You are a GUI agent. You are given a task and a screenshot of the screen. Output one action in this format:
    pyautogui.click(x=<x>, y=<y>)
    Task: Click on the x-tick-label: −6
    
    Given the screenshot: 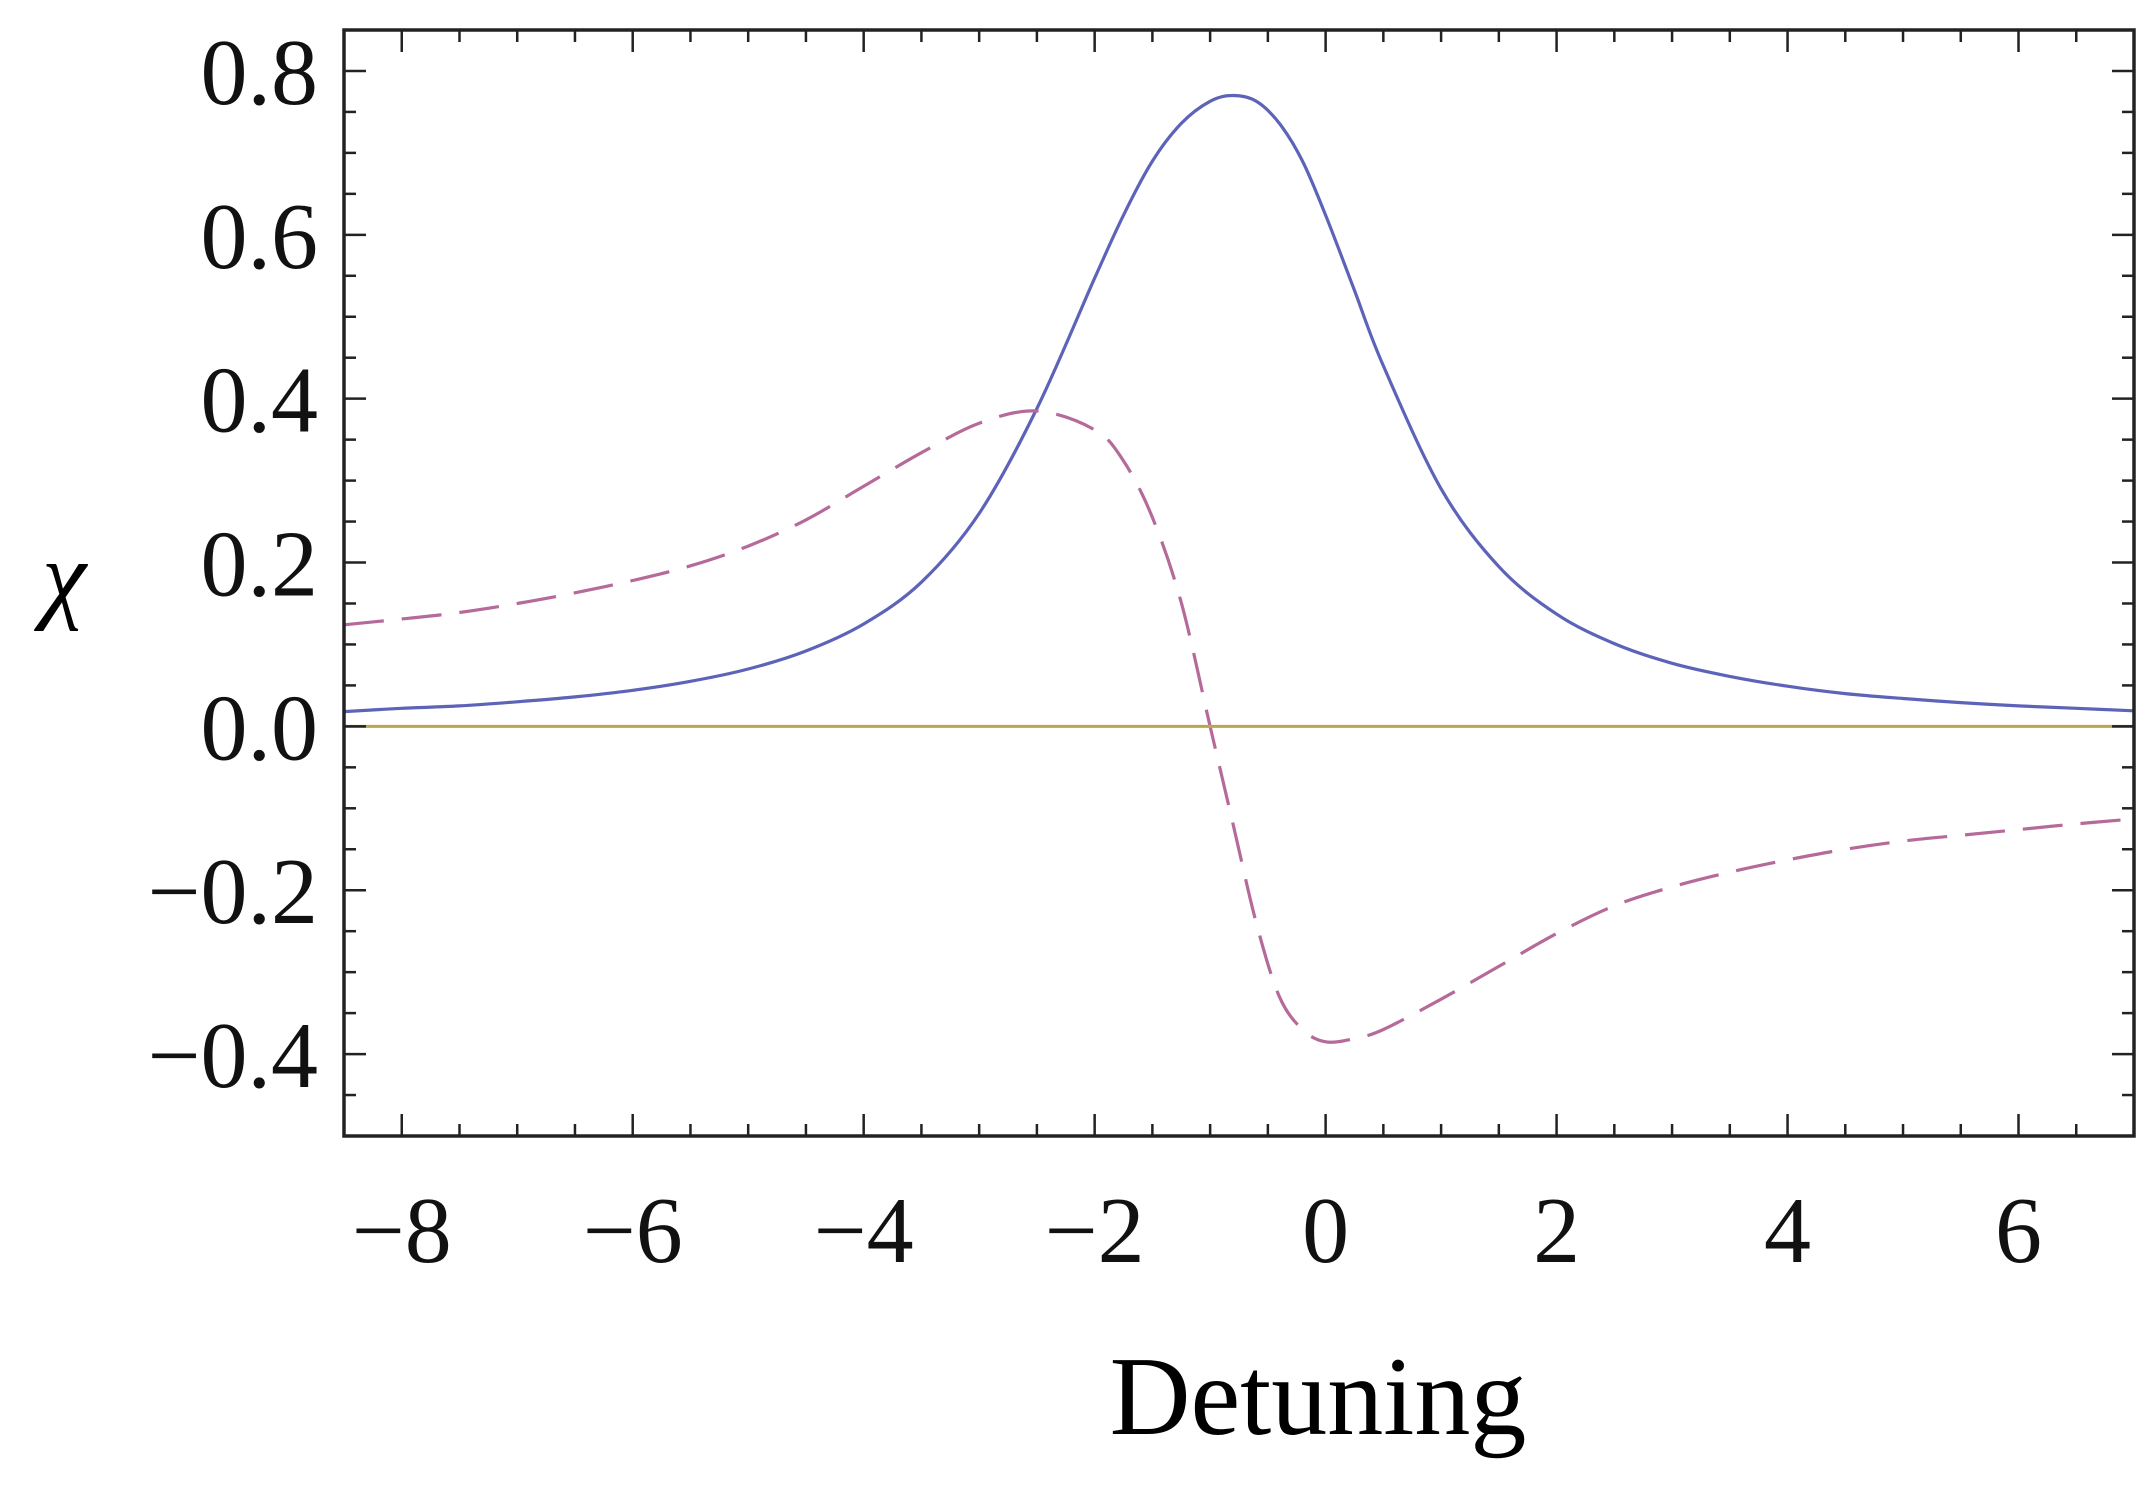 What is the action you would take?
    pyautogui.click(x=633, y=1231)
    